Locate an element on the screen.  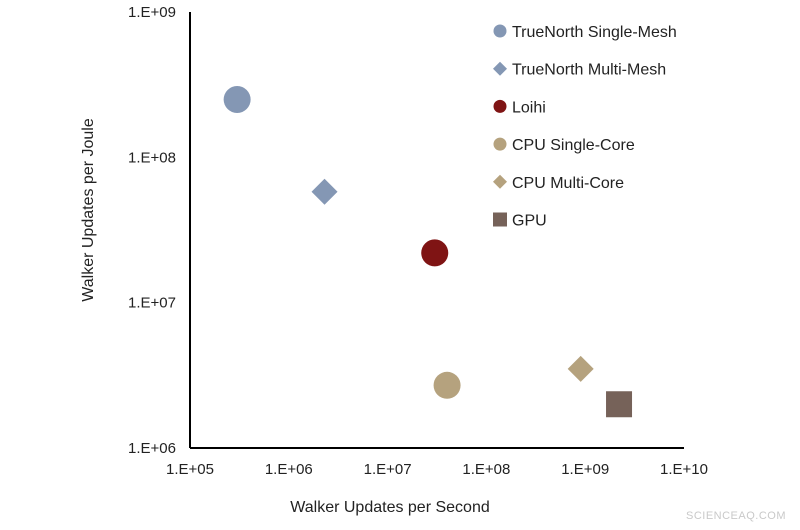
x-tick-label: 1.E+07 is located at coordinates (388, 469).